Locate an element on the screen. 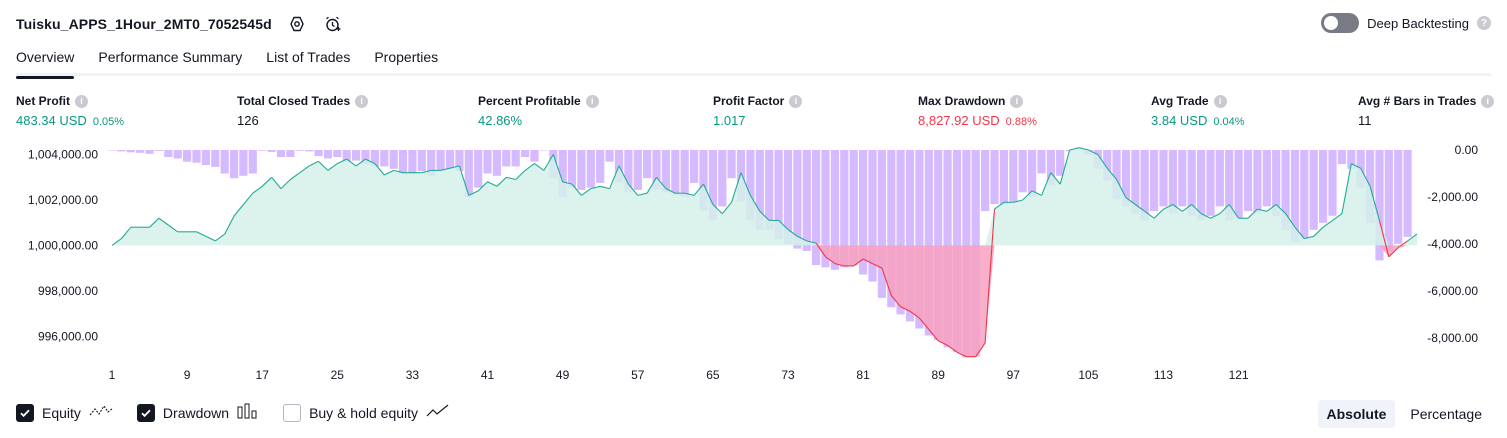 This screenshot has height=438, width=1507. legend-buy-hold: Buy & hold equity is located at coordinates (366, 412).